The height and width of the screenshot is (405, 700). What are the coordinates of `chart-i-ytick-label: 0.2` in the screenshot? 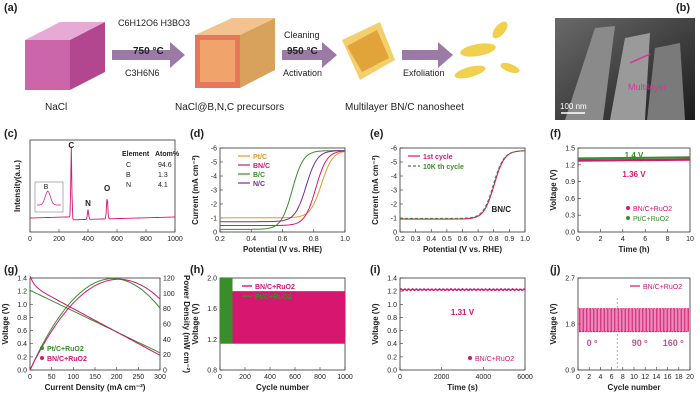 It's located at (392, 357).